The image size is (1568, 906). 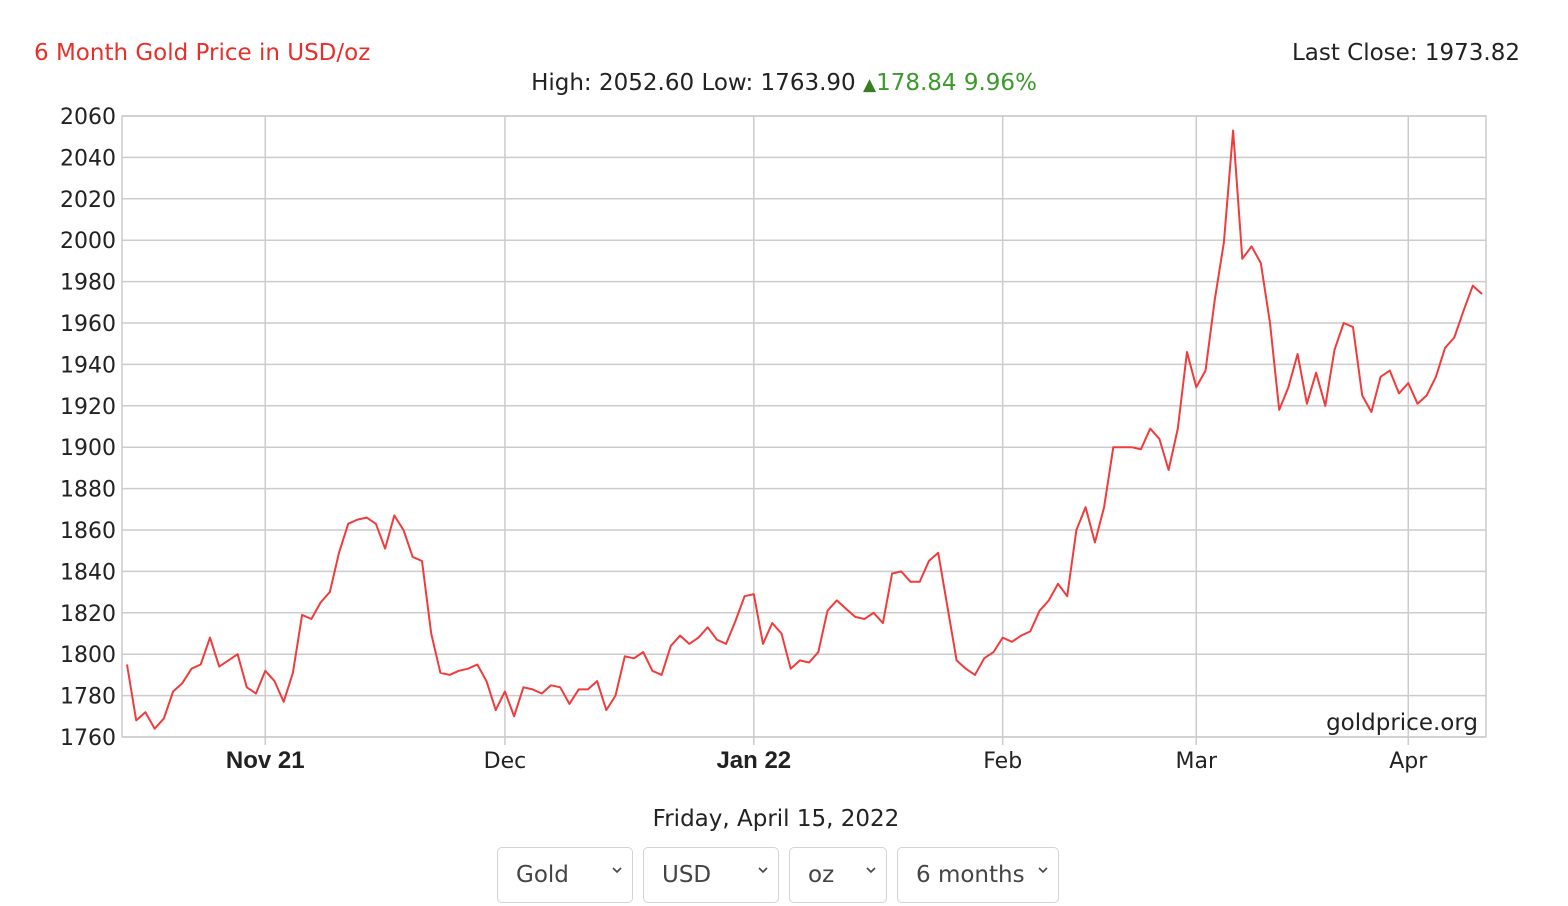 What do you see at coordinates (88, 283) in the screenshot?
I see `y-tick-label: 1980` at bounding box center [88, 283].